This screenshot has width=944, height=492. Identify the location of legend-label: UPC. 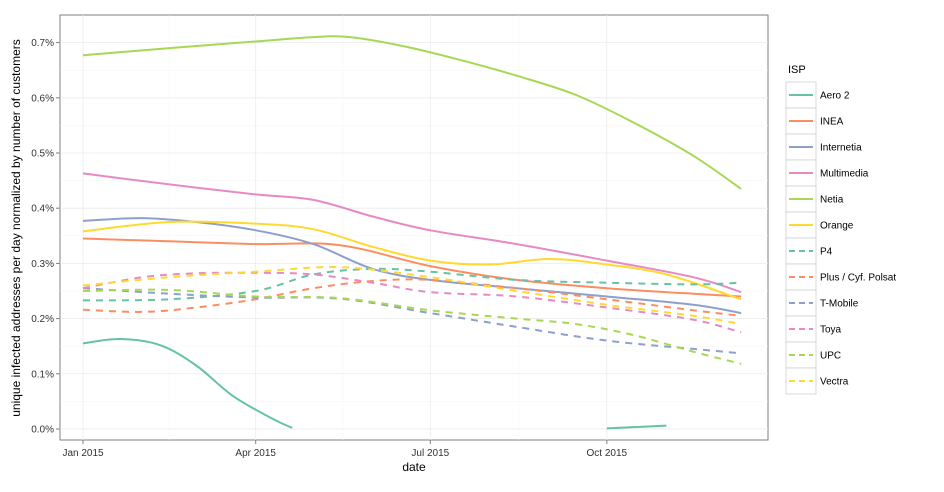
(830, 356).